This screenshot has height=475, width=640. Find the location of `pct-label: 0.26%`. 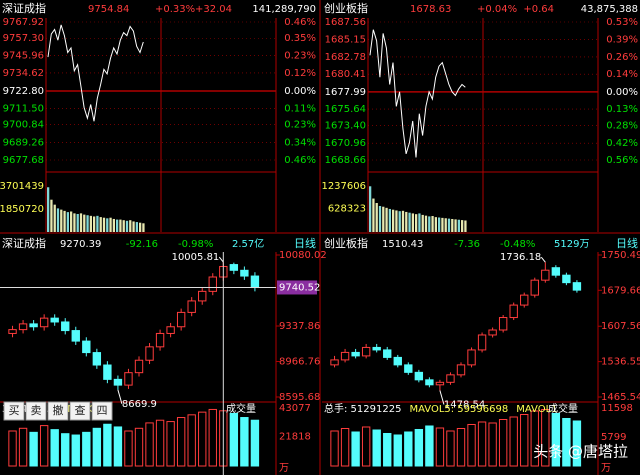

pct-label: 0.26% is located at coordinates (622, 57).